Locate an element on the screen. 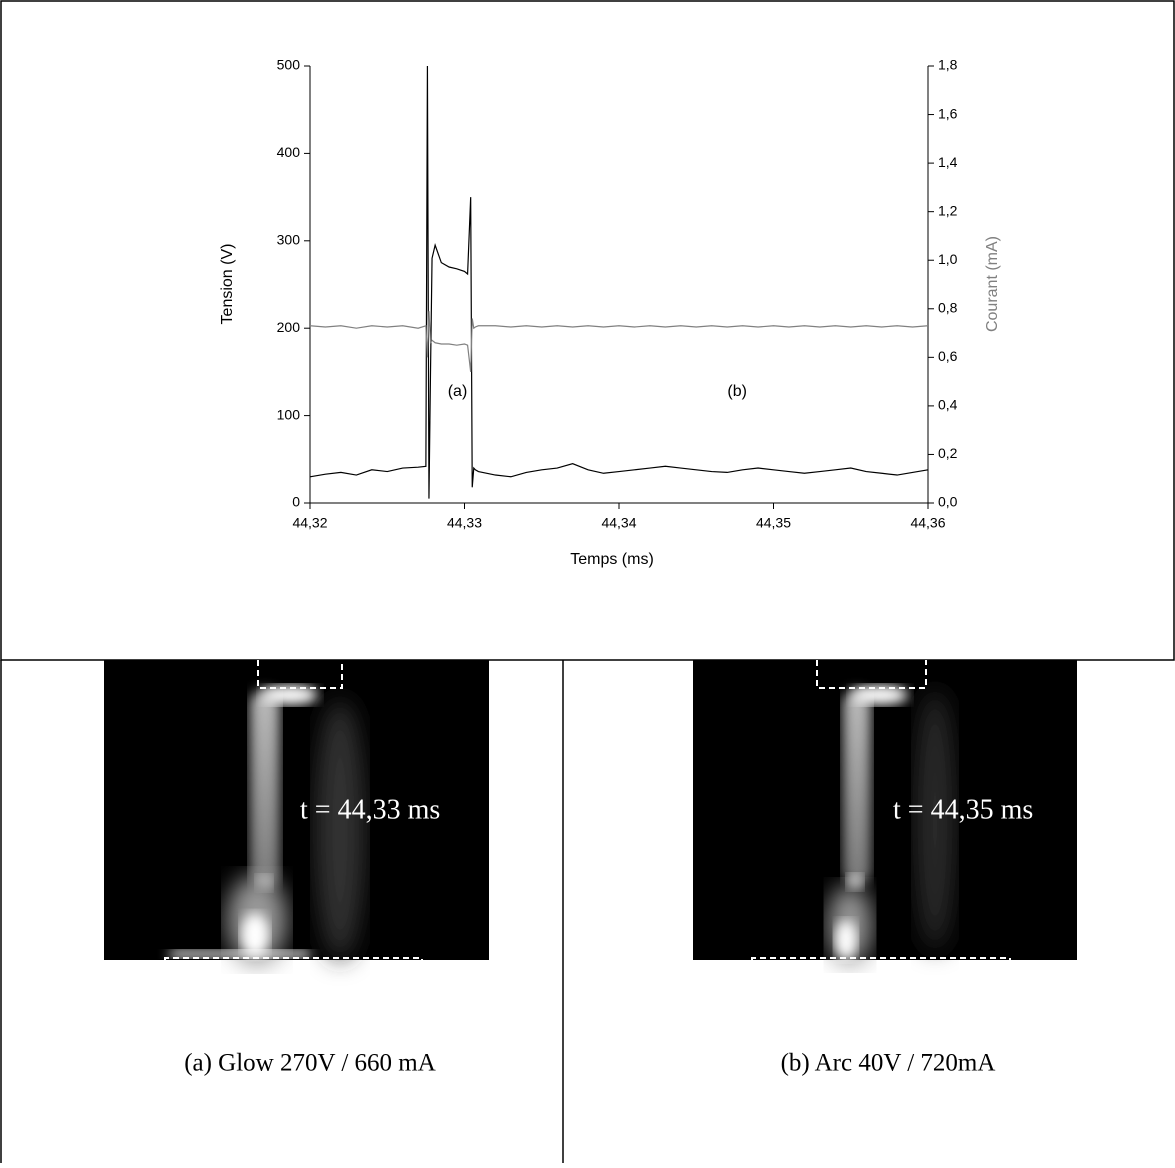 This screenshot has width=1175, height=1168. y2-axis-title: Courant (mA) is located at coordinates (992, 284).